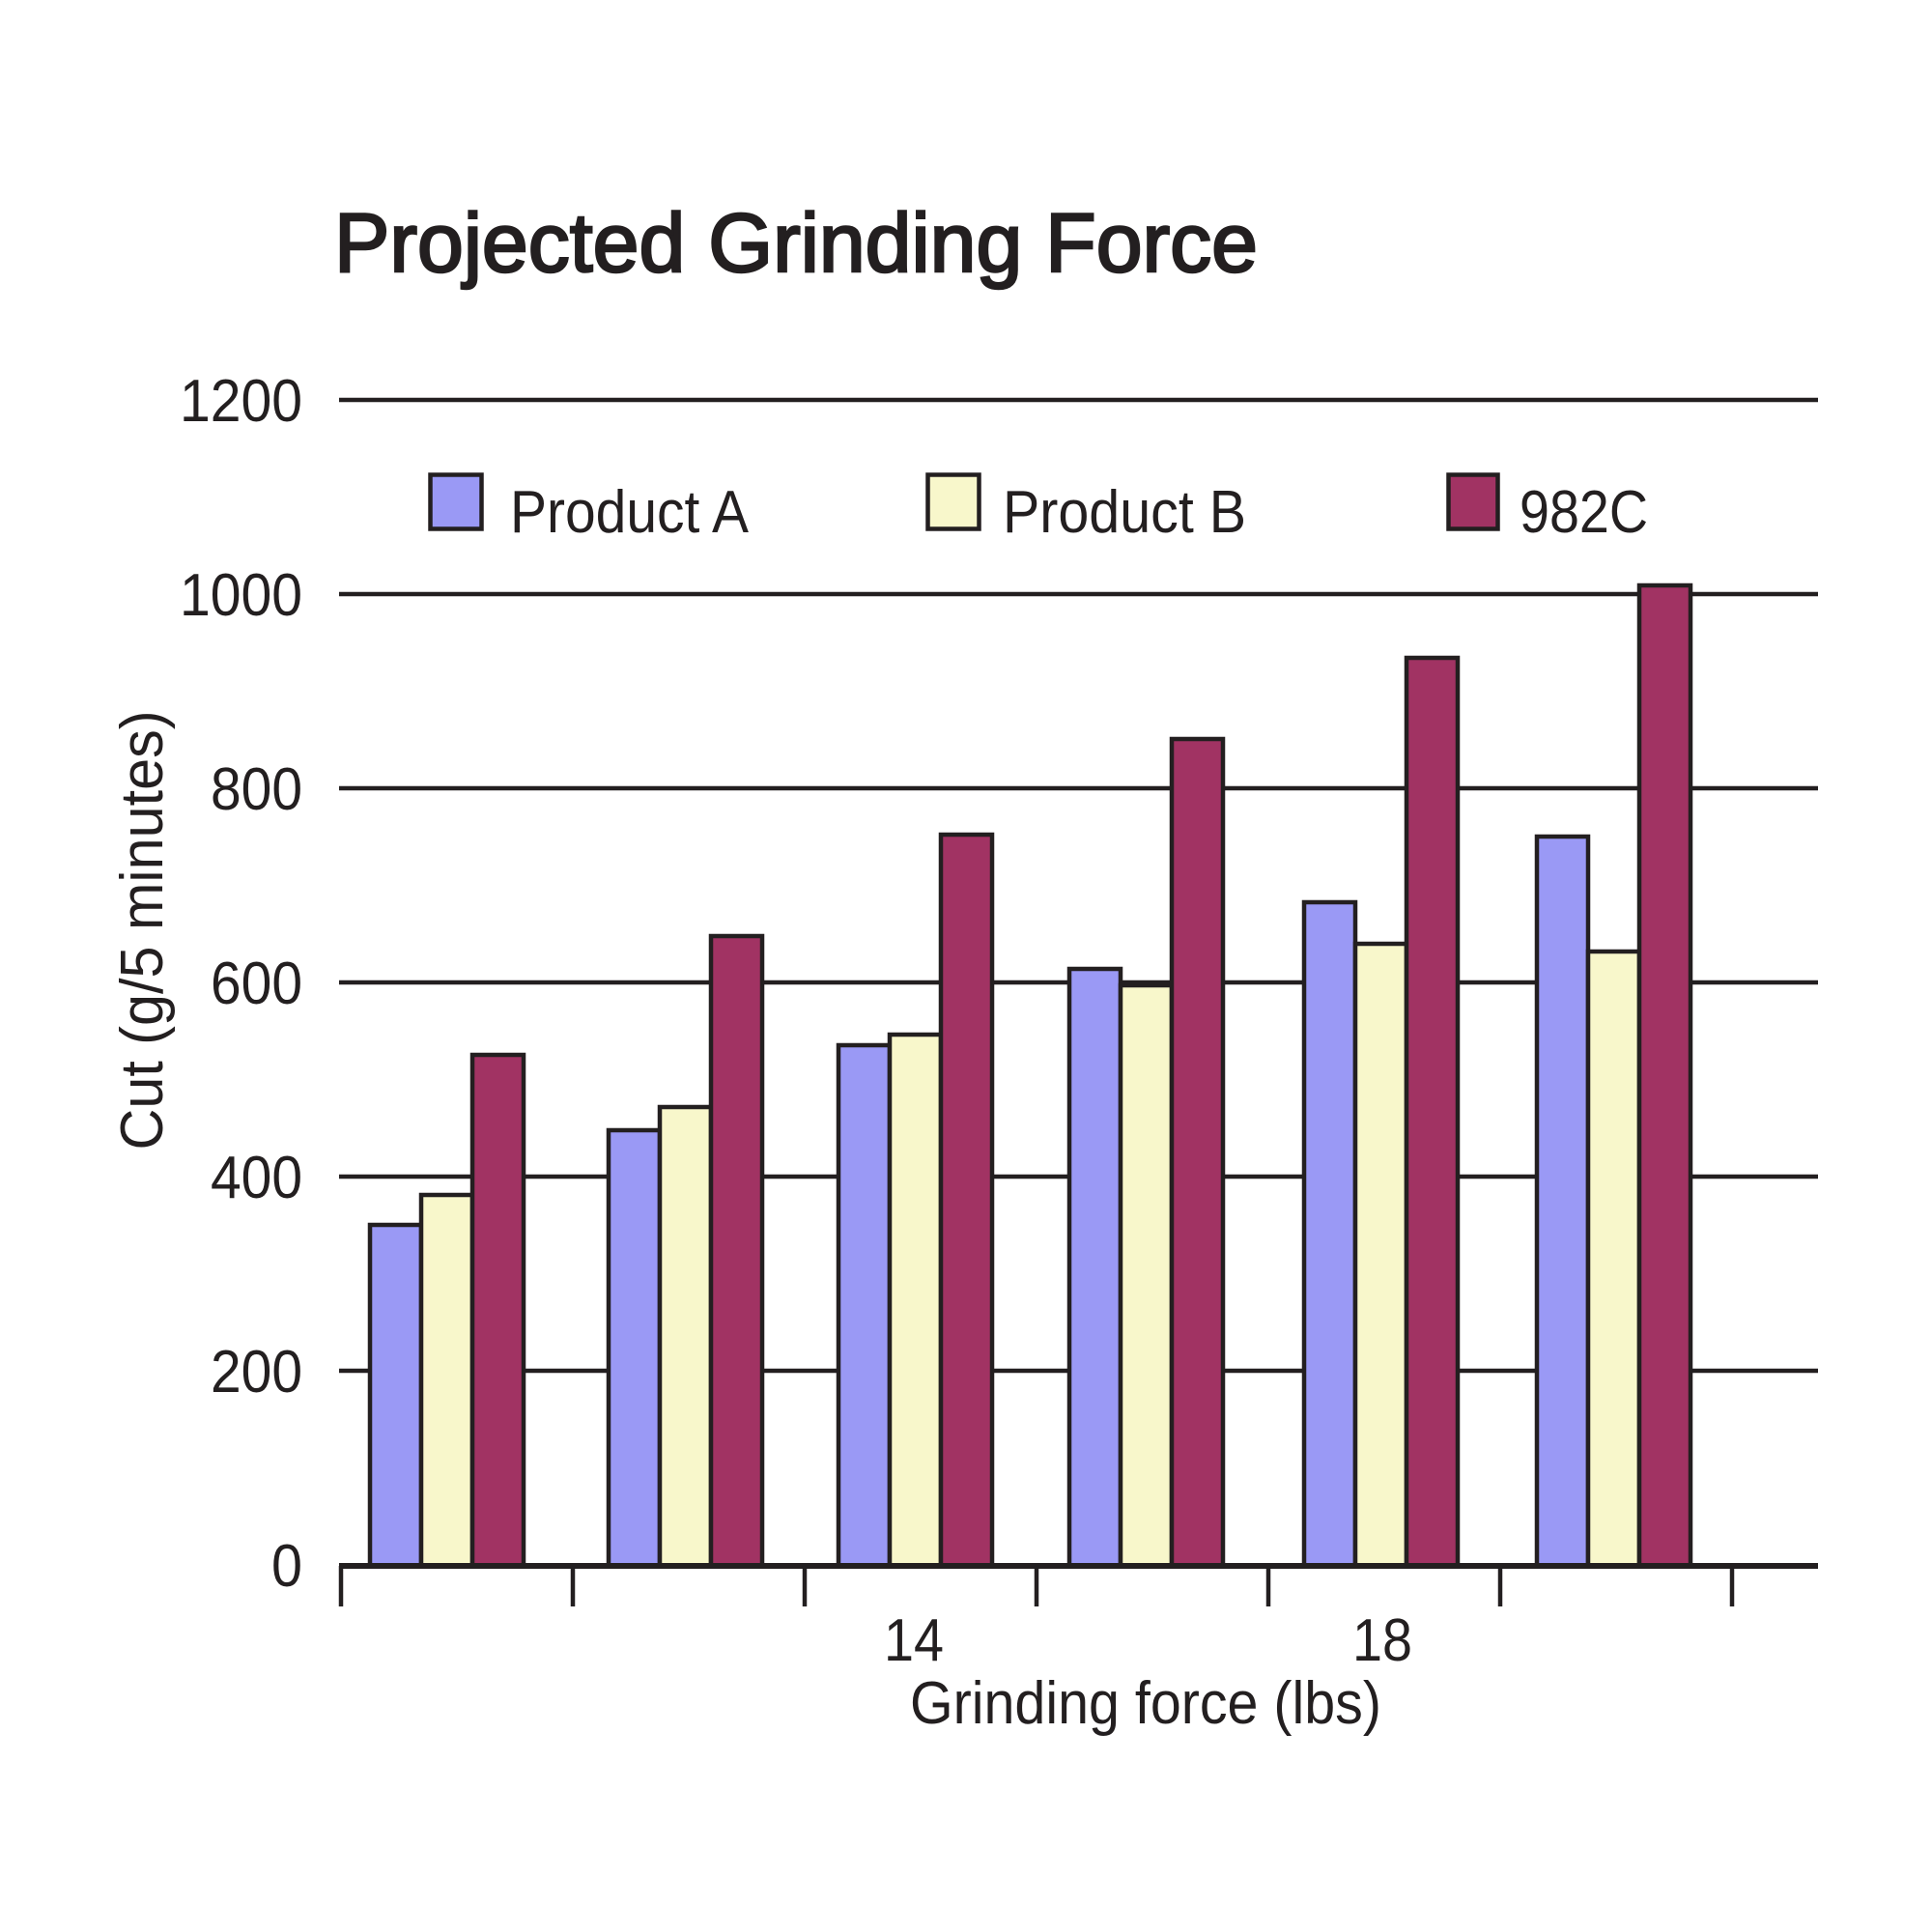 Image resolution: width=1932 pixels, height=1932 pixels. Describe the element at coordinates (256, 984) in the screenshot. I see `svg-text: 600` at that location.